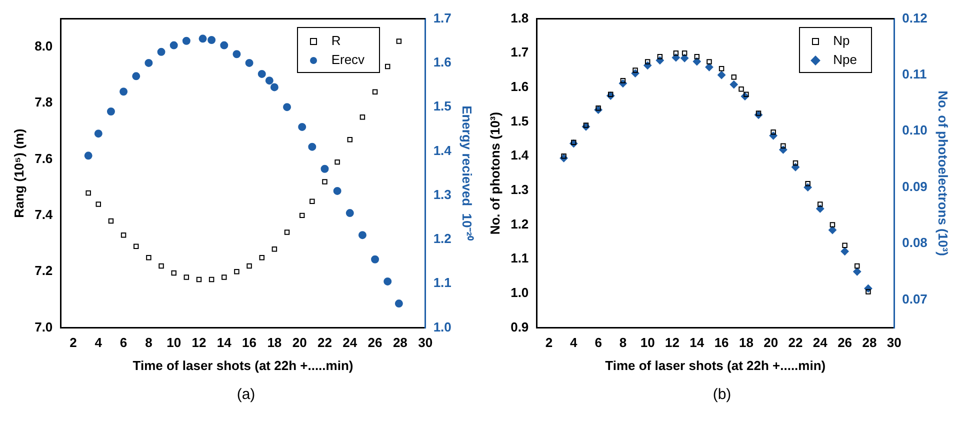 The image size is (969, 432). Describe the element at coordinates (598, 342) in the screenshot. I see `x-tick-label: 6` at that location.